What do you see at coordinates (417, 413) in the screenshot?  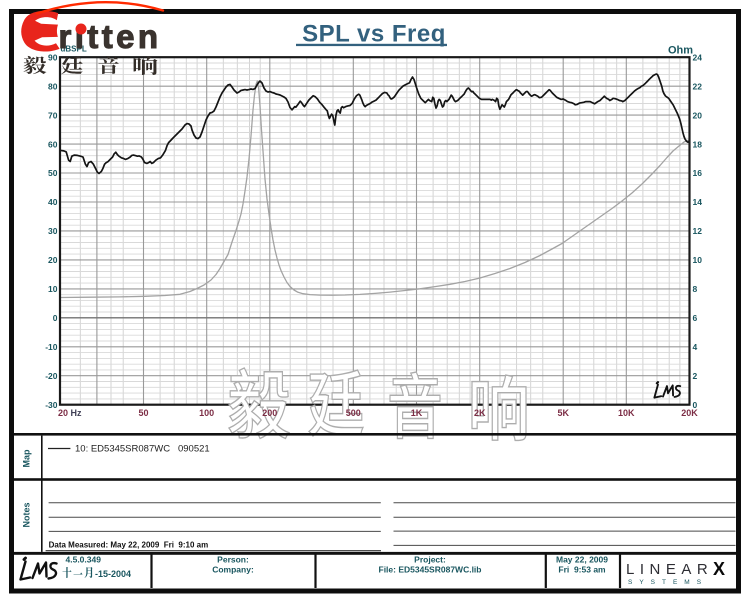 I see `svg-text: 1K` at bounding box center [417, 413].